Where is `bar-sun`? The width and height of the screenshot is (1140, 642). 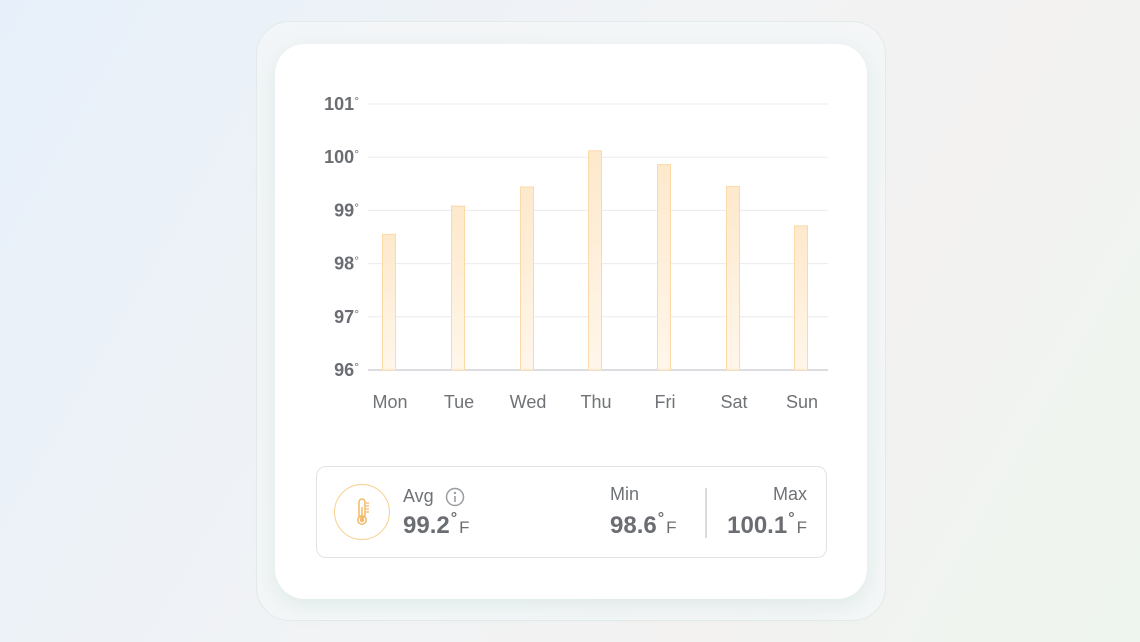 bar-sun is located at coordinates (801, 298).